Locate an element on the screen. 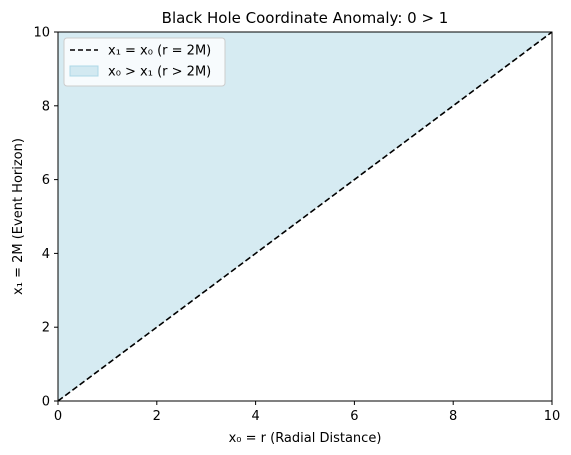 The height and width of the screenshot is (455, 571). y-tick-label: 0 is located at coordinates (46, 402).